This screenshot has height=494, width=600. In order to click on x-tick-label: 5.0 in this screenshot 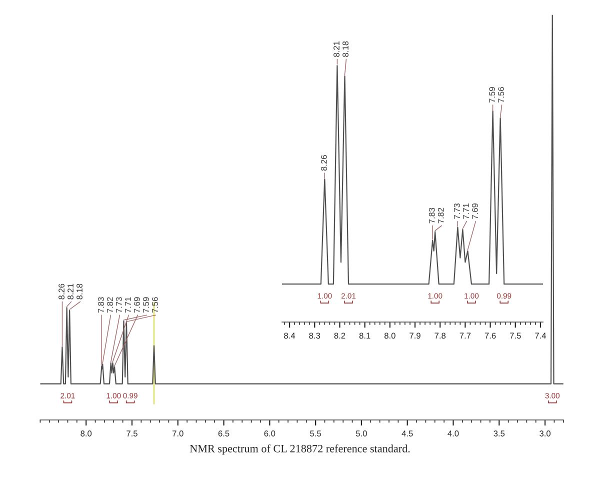, I will do `click(361, 433)`.